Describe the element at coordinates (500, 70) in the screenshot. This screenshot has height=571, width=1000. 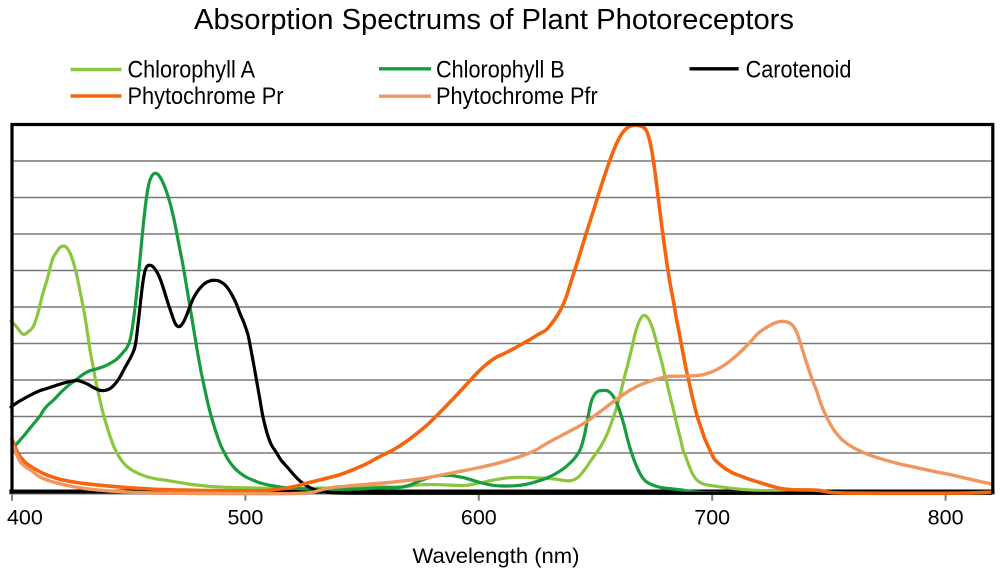
I see `svg-text: Chlorophyll B` at that location.